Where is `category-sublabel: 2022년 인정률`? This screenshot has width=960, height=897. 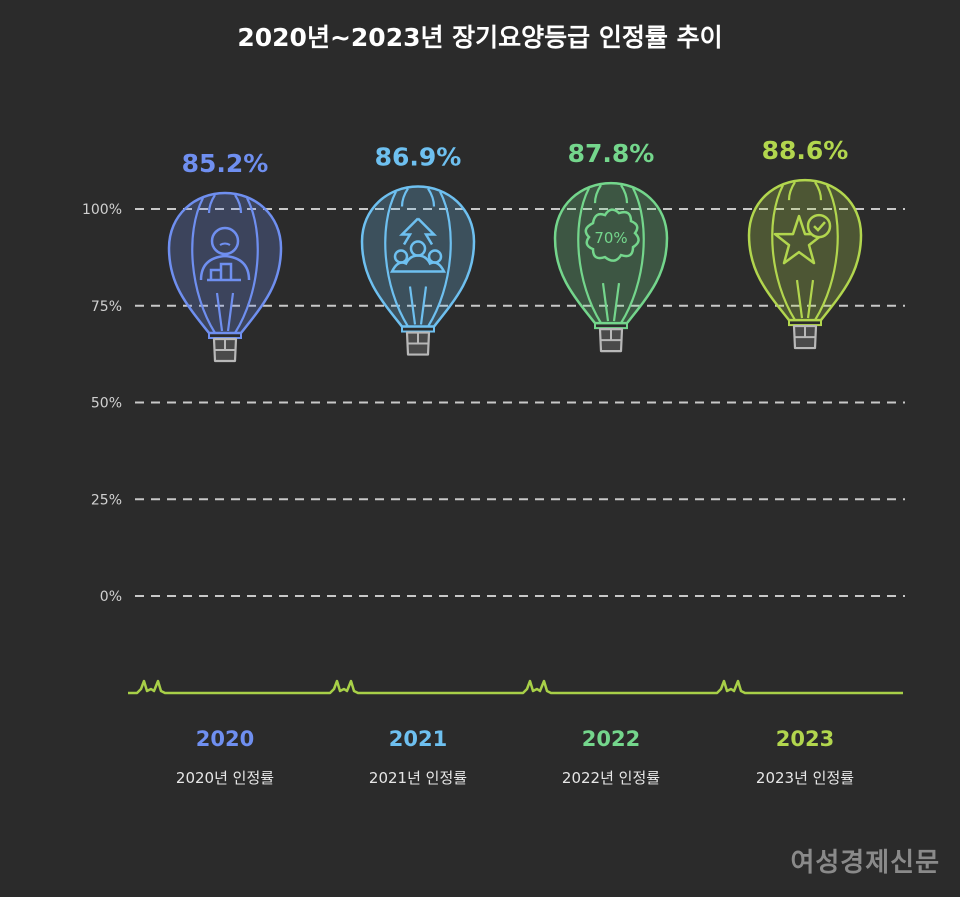 category-sublabel: 2022년 인정률 is located at coordinates (611, 778).